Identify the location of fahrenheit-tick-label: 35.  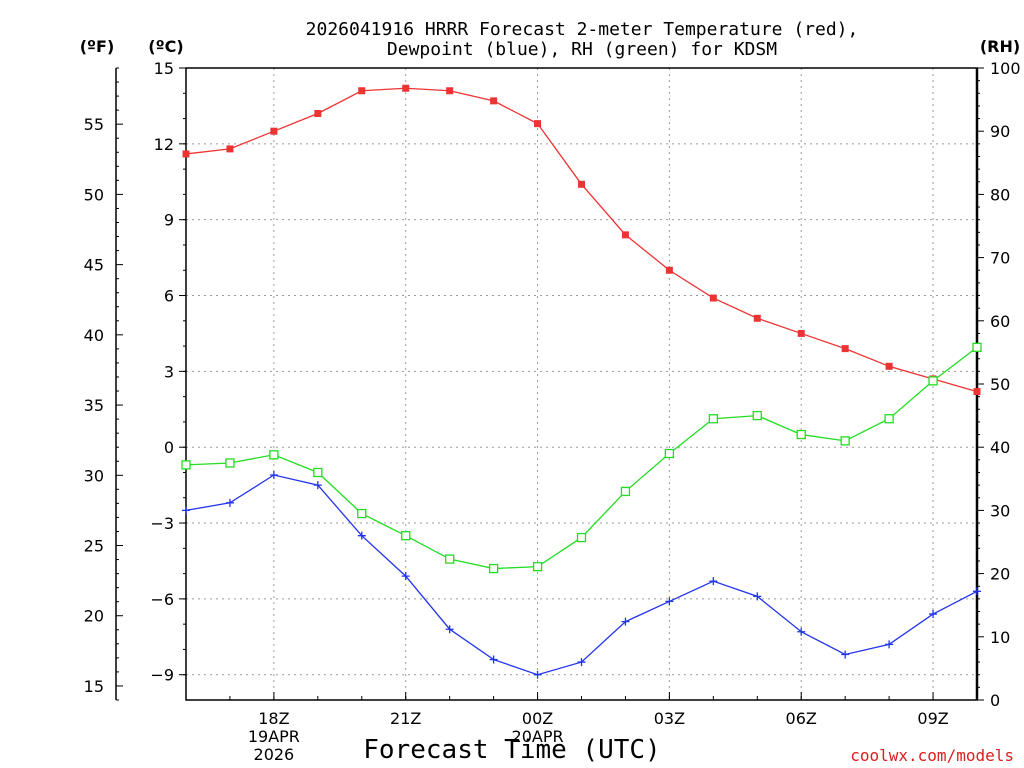
(94, 405).